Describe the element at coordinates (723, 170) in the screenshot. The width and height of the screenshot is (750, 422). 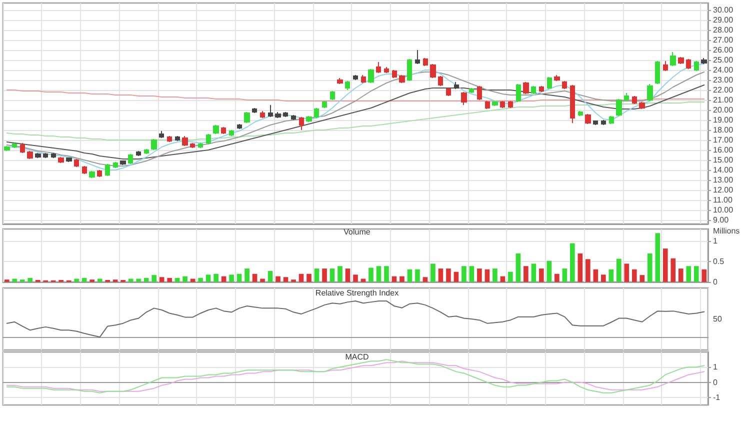
I see `y-tick-label: 14.00` at that location.